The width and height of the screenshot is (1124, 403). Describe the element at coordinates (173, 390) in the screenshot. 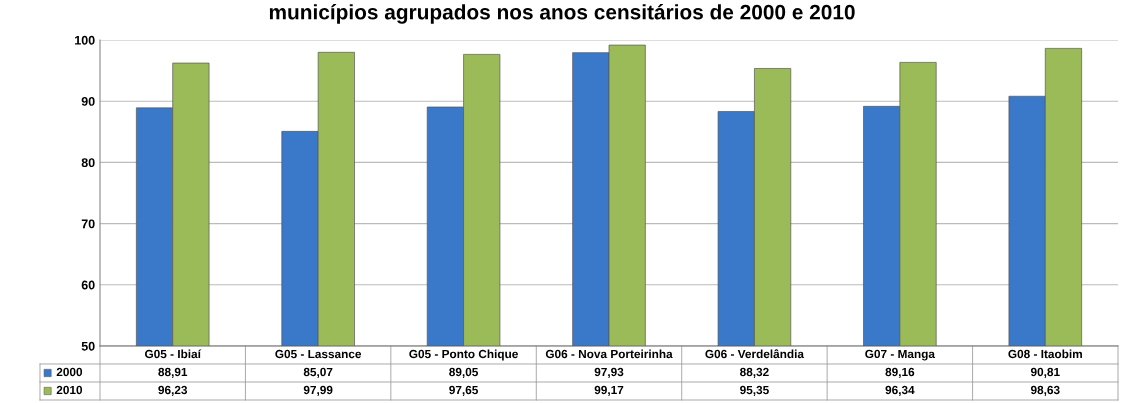

I see `data-label: 96,23` at that location.